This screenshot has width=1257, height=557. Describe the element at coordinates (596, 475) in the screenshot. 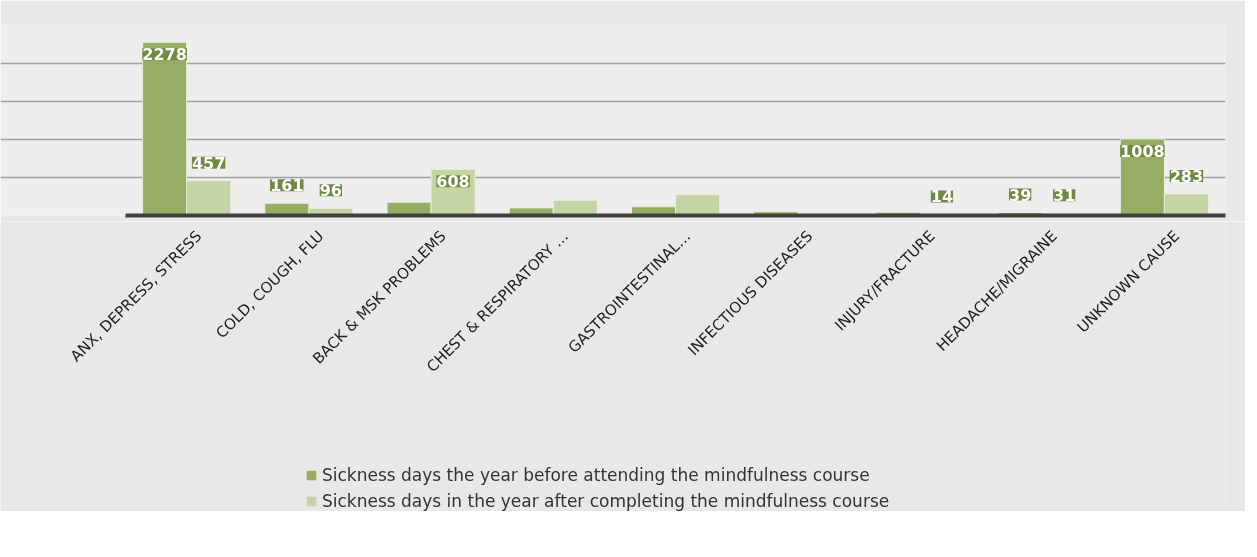

I see `legend-label: Sickness days the year before attending the mindfulness course` at that location.